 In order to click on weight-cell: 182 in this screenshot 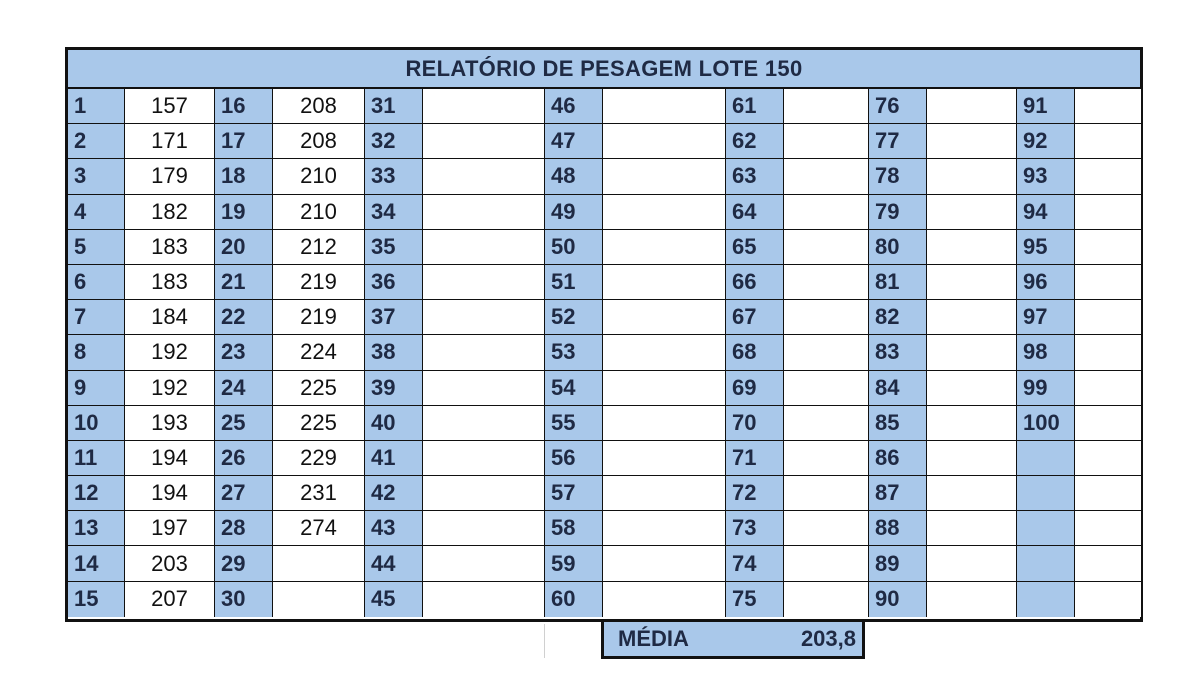, I will do `click(170, 212)`.